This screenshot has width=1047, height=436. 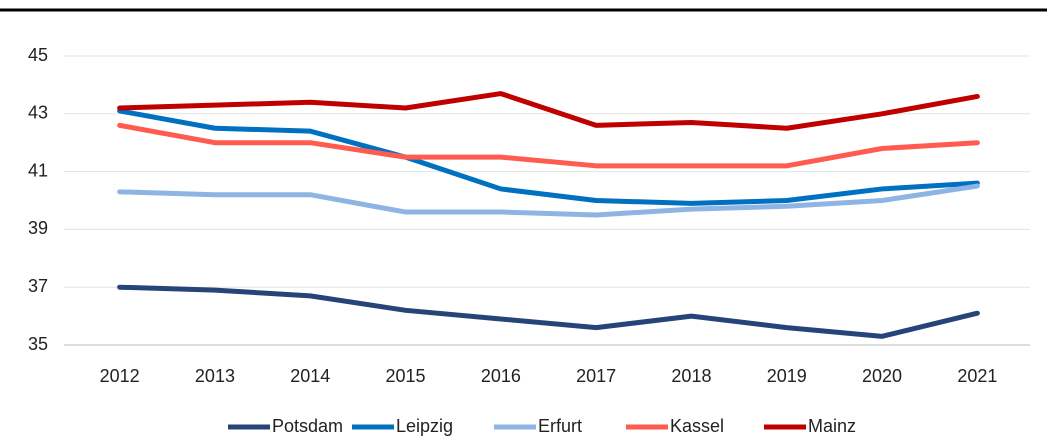 I want to click on y-tick-label: 37, so click(x=38, y=286).